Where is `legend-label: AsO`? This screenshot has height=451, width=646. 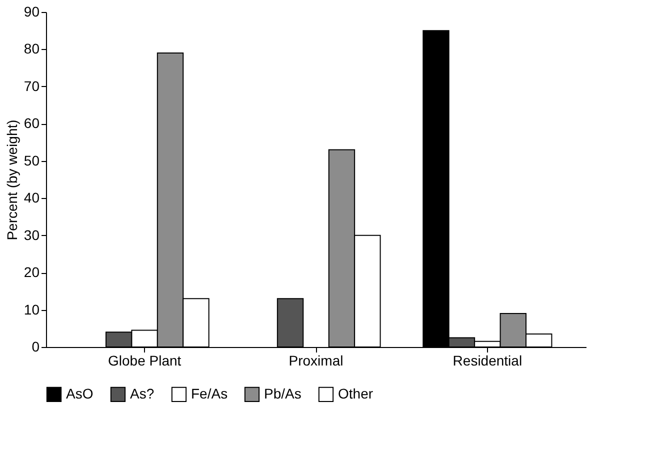 legend-label: AsO is located at coordinates (80, 393).